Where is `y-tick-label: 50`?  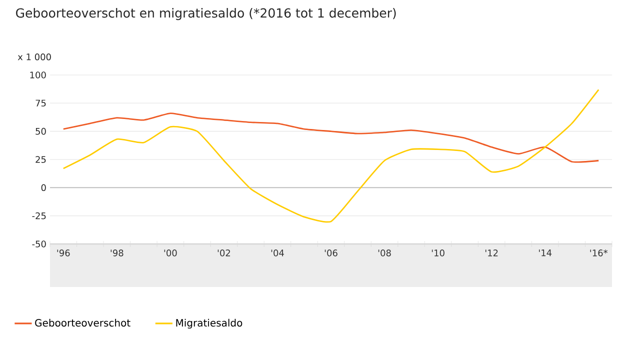
y-tick-label: 50 is located at coordinates (41, 131).